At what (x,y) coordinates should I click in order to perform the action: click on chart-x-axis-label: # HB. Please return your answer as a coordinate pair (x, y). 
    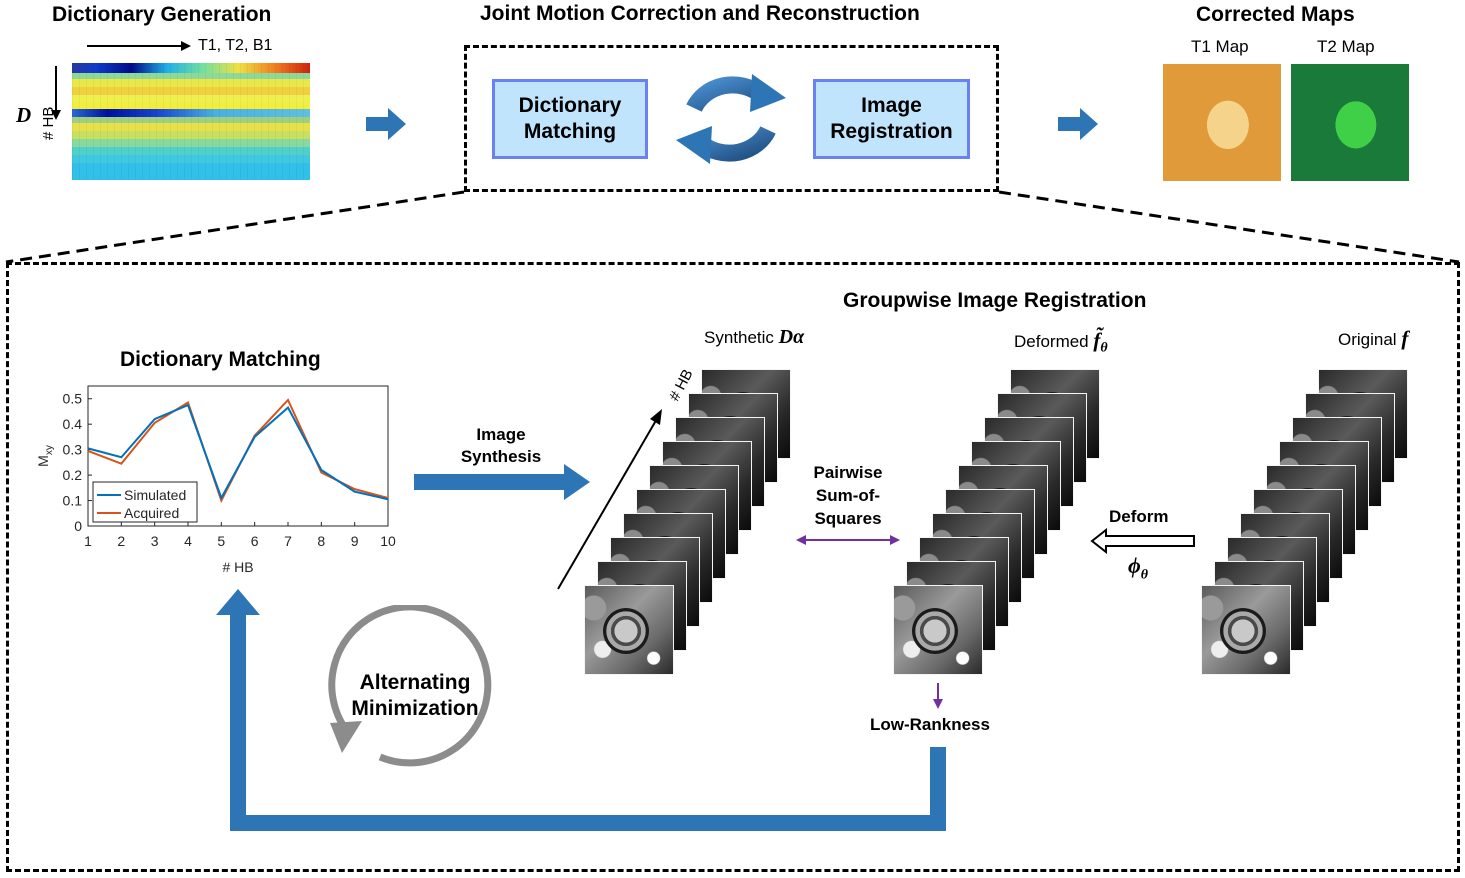
    Looking at the image, I should click on (237, 567).